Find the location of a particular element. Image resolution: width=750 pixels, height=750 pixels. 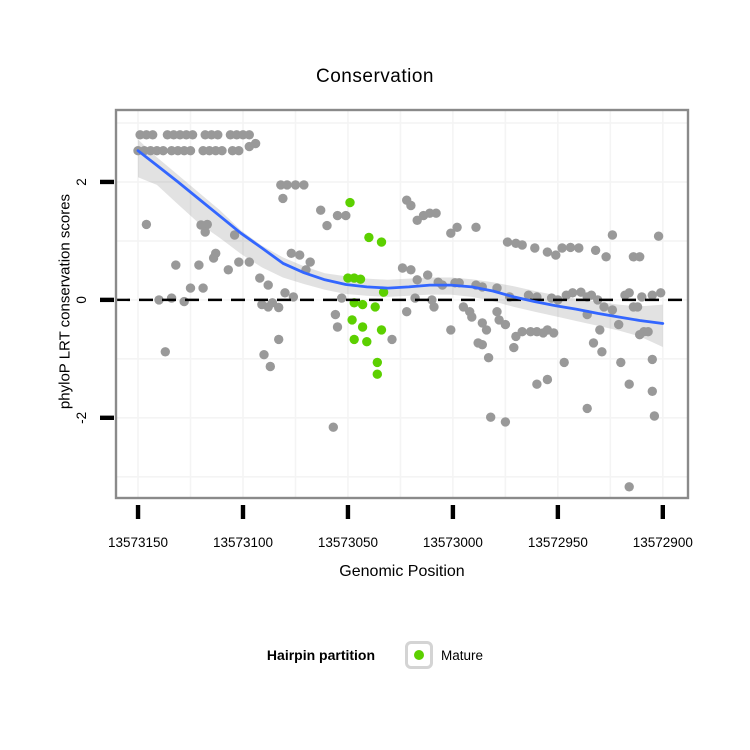

y-axis-title: phyloP LRT conservation scores is located at coordinates (65, 301).